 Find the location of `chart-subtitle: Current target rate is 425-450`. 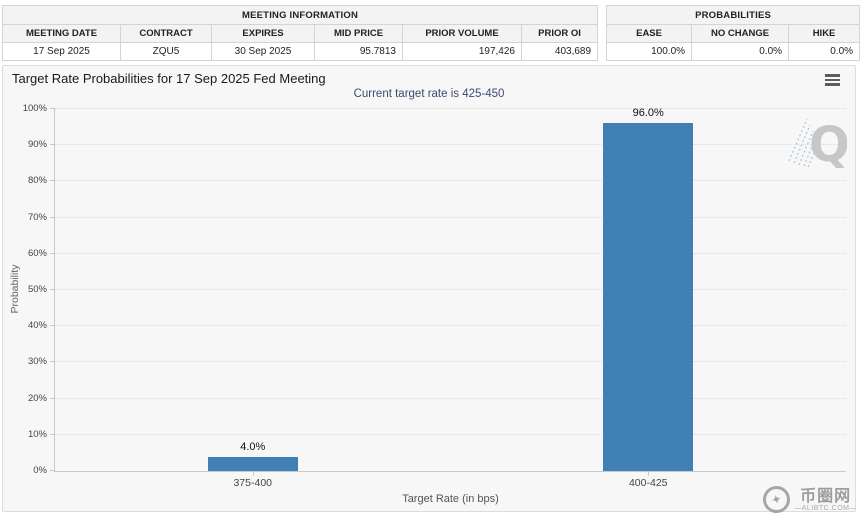

chart-subtitle: Current target rate is 425-450 is located at coordinates (429, 94).